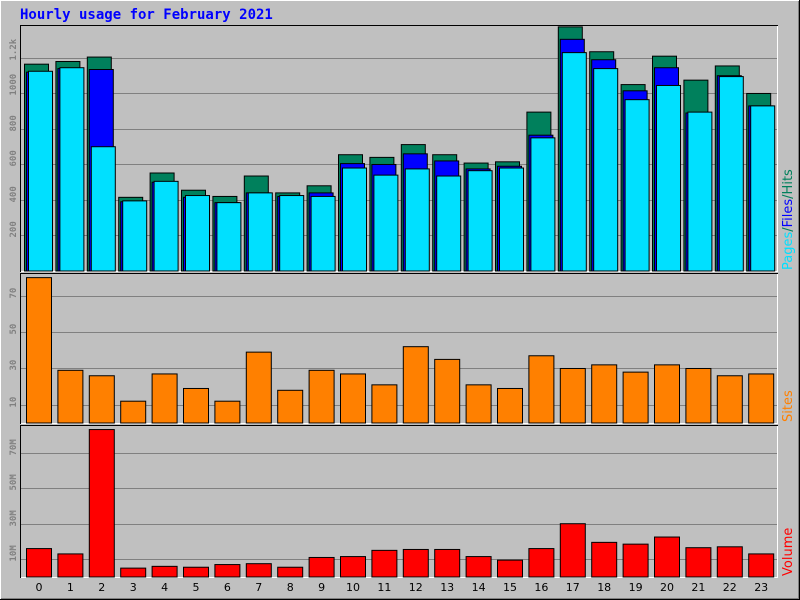 This screenshot has width=800, height=600. What do you see at coordinates (101, 587) in the screenshot?
I see `hour-tick-label: 2` at bounding box center [101, 587].